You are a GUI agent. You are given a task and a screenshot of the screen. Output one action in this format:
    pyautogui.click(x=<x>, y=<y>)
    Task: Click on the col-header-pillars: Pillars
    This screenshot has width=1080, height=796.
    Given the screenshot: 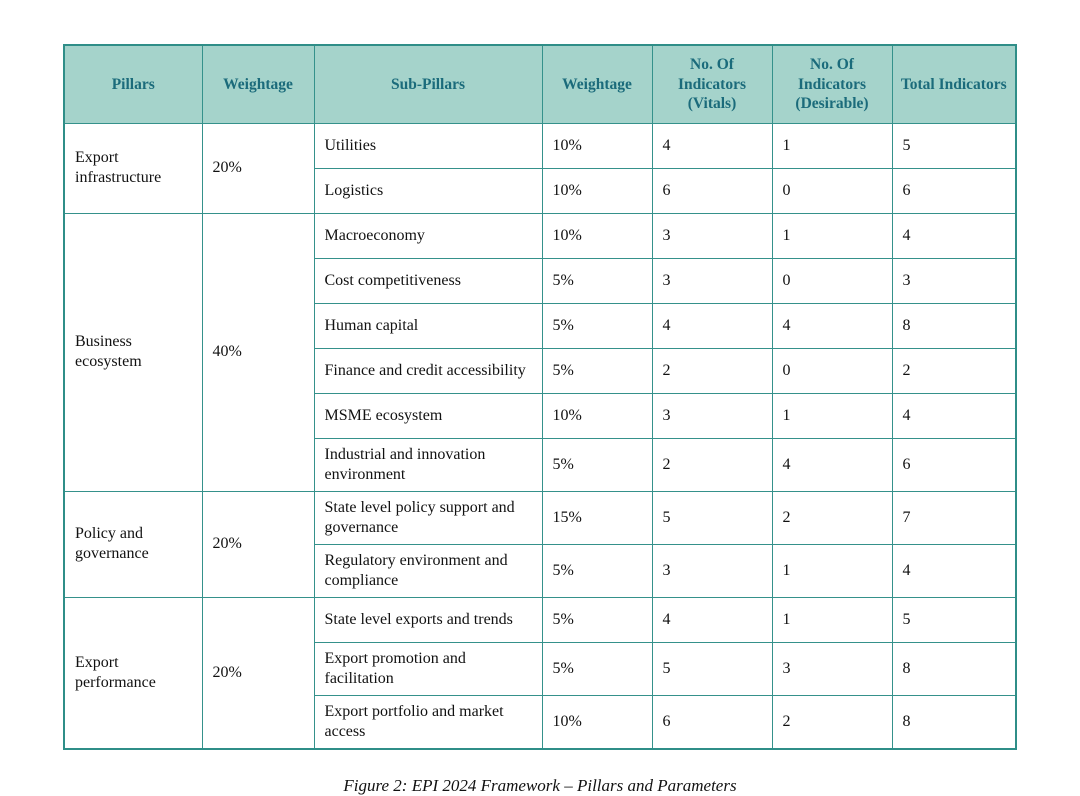 What is the action you would take?
    pyautogui.click(x=133, y=84)
    